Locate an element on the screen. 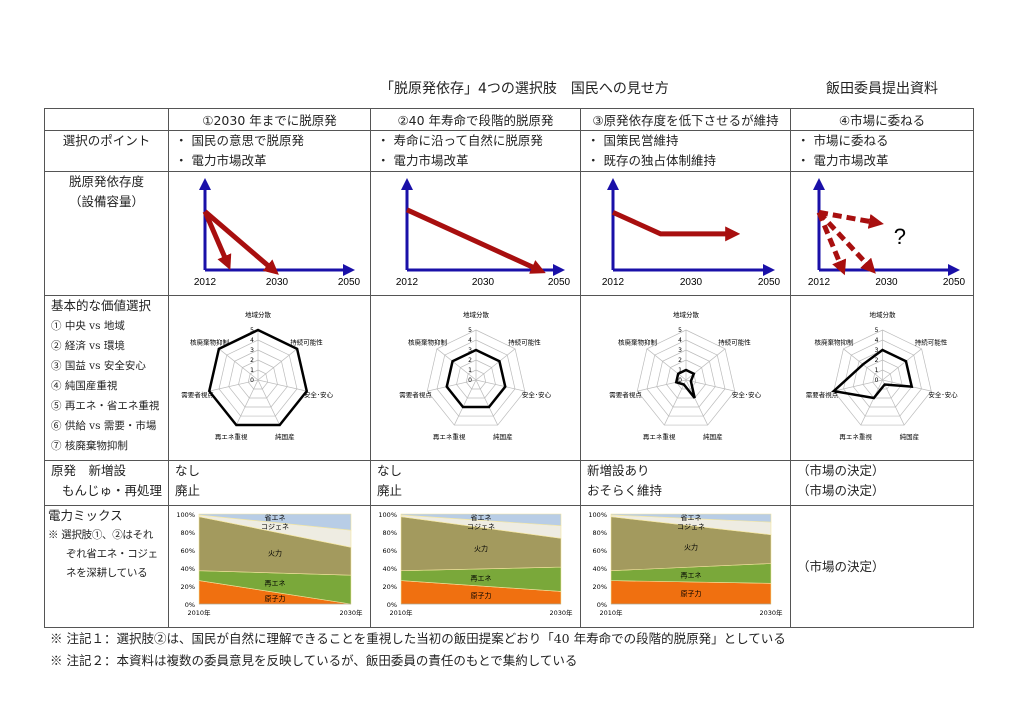 Image resolution: width=1017 pixels, height=719 pixels. dependency-label: 脱原発依存度 is located at coordinates (106, 181).